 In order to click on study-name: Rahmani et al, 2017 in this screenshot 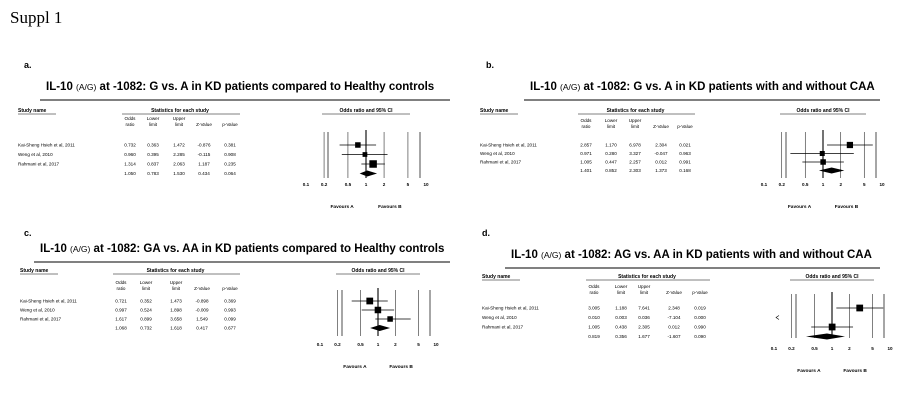, I will do `click(501, 162)`.